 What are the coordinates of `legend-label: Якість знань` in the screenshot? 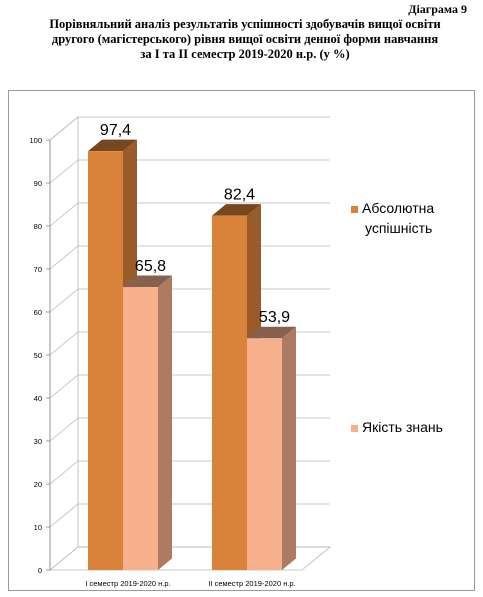 It's located at (402, 427).